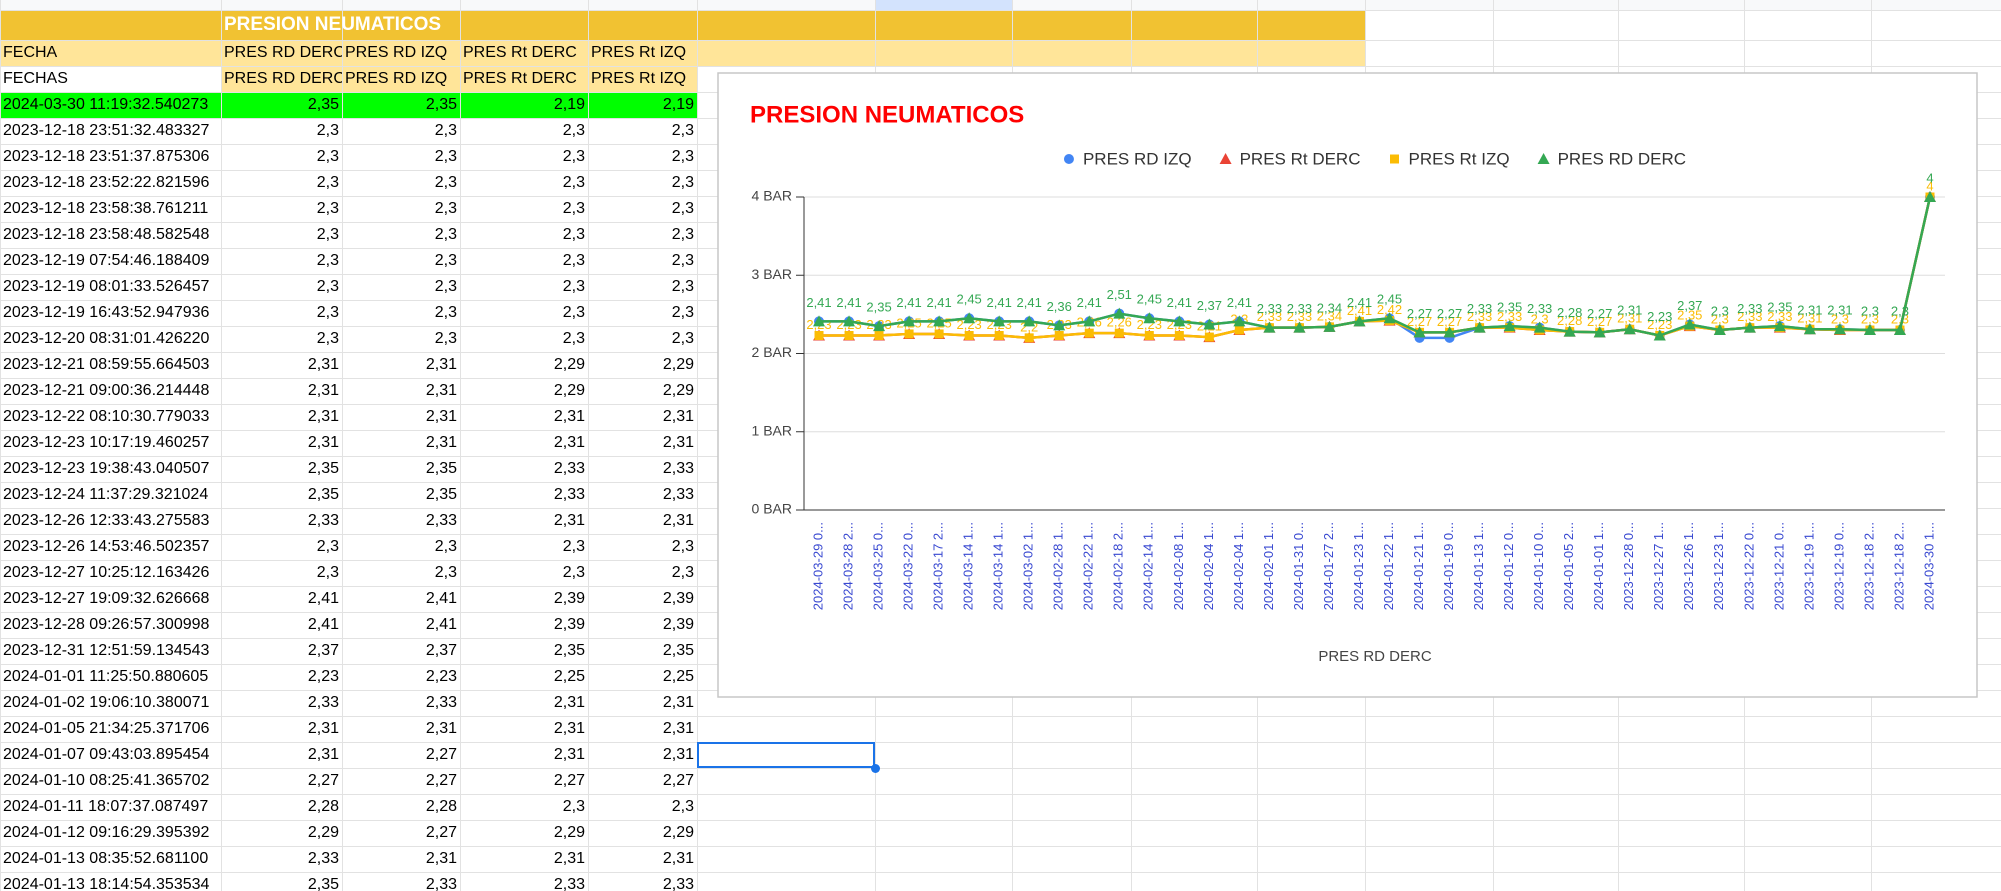 This screenshot has height=891, width=2001. I want to click on selected-cell, so click(786, 755).